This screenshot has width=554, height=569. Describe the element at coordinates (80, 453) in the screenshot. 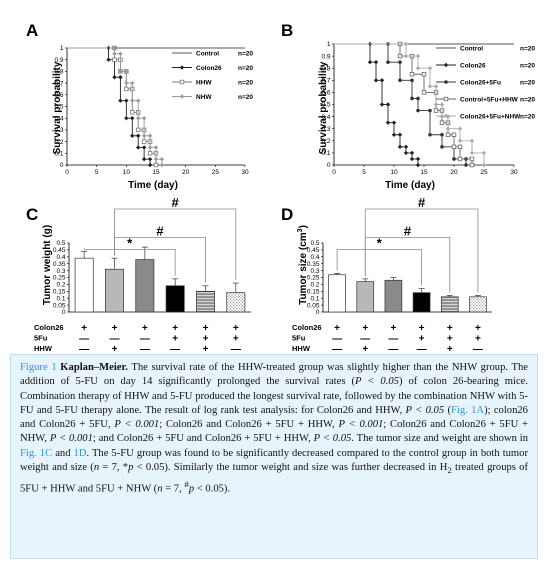

I see `caption-link-fig-1d: 1D` at that location.